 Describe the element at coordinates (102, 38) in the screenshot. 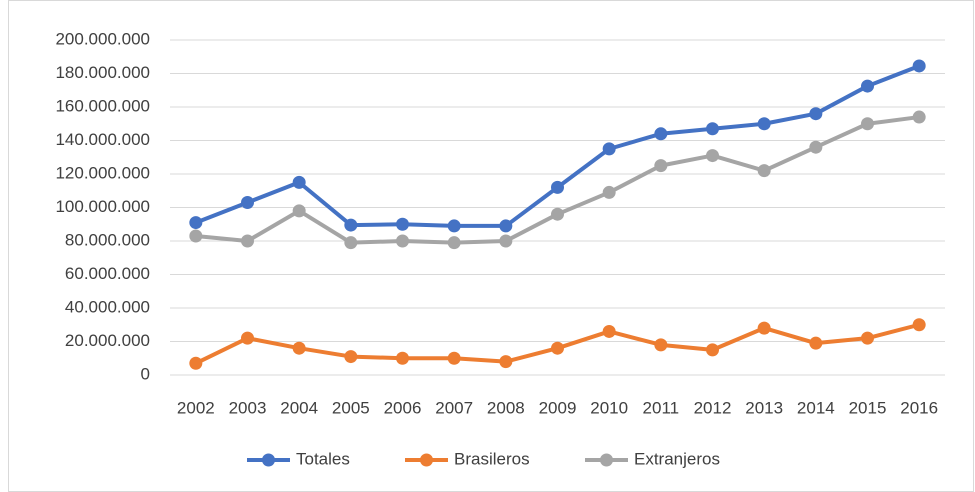

I see `y-tick-label: 200.000.000` at that location.